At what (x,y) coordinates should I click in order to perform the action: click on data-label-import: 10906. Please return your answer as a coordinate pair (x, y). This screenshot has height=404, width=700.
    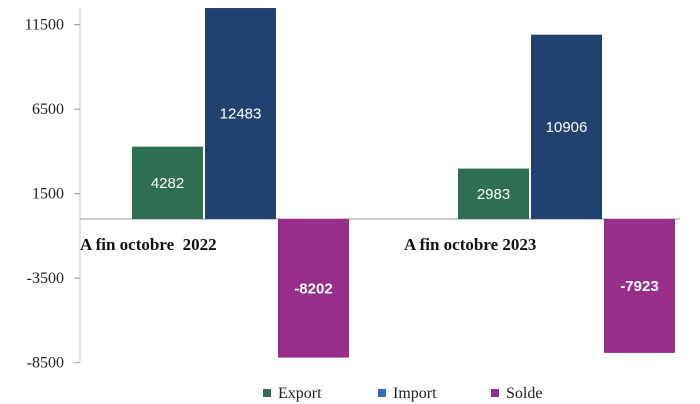
    Looking at the image, I should click on (567, 127).